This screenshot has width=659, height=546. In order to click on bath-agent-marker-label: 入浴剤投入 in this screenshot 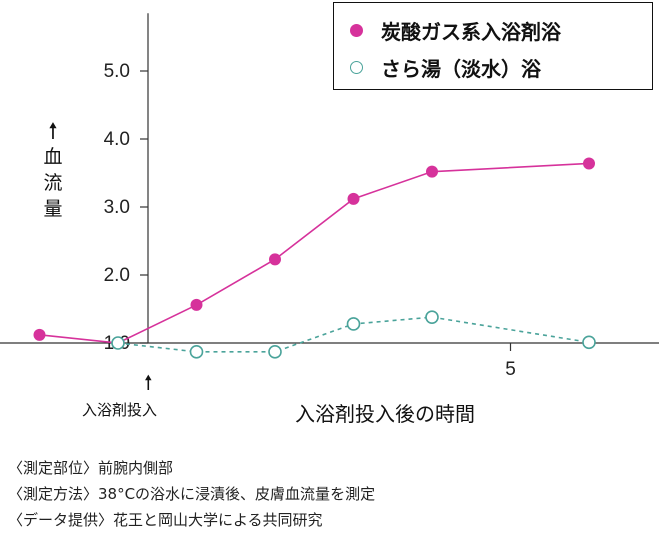, I will do `click(120, 410)`.